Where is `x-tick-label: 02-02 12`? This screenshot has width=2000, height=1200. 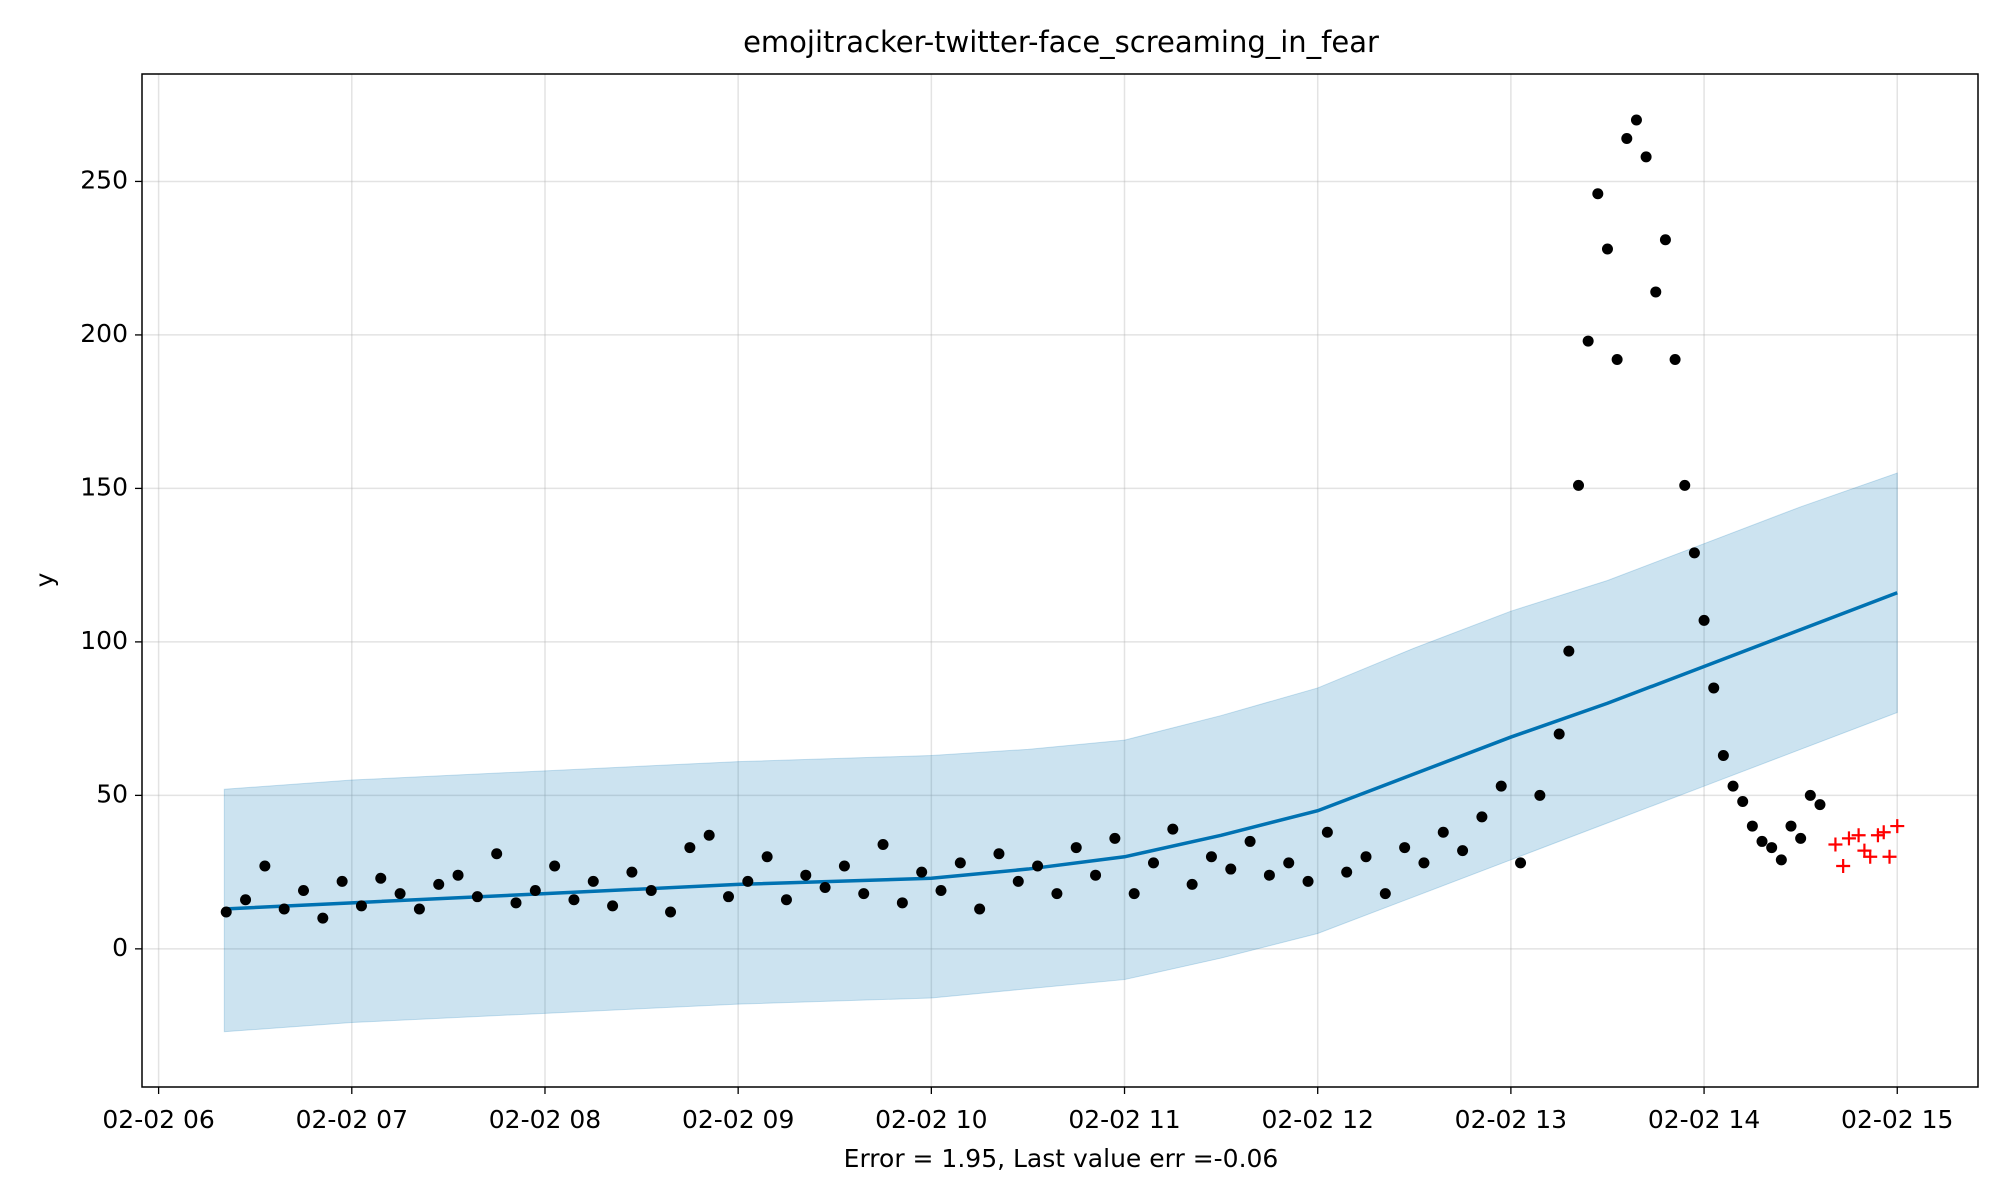
x-tick-label: 02-02 12 is located at coordinates (1318, 1119).